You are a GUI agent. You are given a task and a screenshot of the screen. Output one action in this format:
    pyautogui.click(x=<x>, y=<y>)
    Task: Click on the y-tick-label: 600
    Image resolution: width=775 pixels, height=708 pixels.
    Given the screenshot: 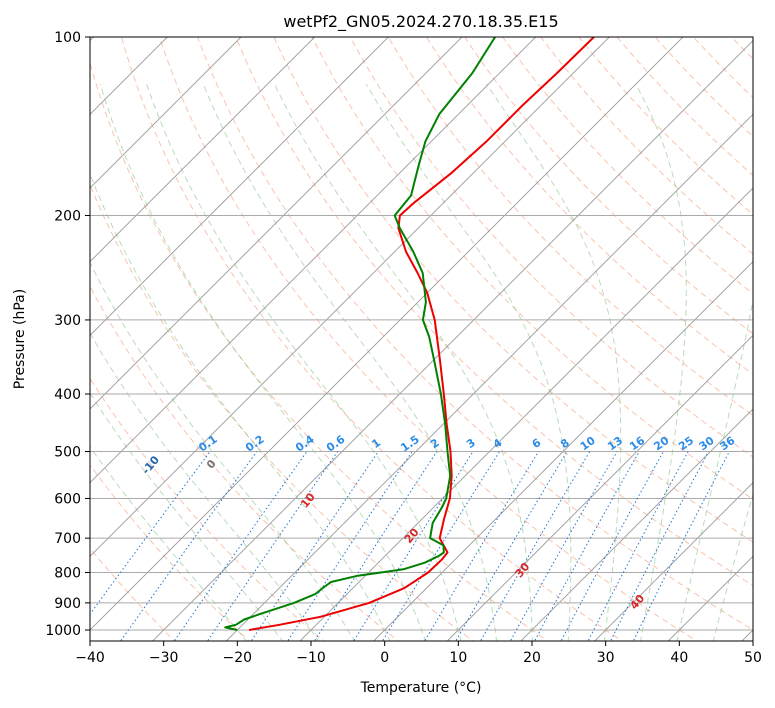 What is the action you would take?
    pyautogui.click(x=67, y=499)
    